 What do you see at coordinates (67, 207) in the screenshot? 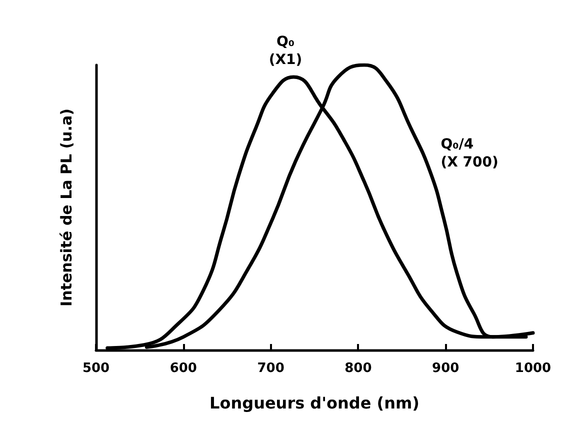
I see `y-axis-title: Intensité de La PL (u.a)` at bounding box center [67, 207].